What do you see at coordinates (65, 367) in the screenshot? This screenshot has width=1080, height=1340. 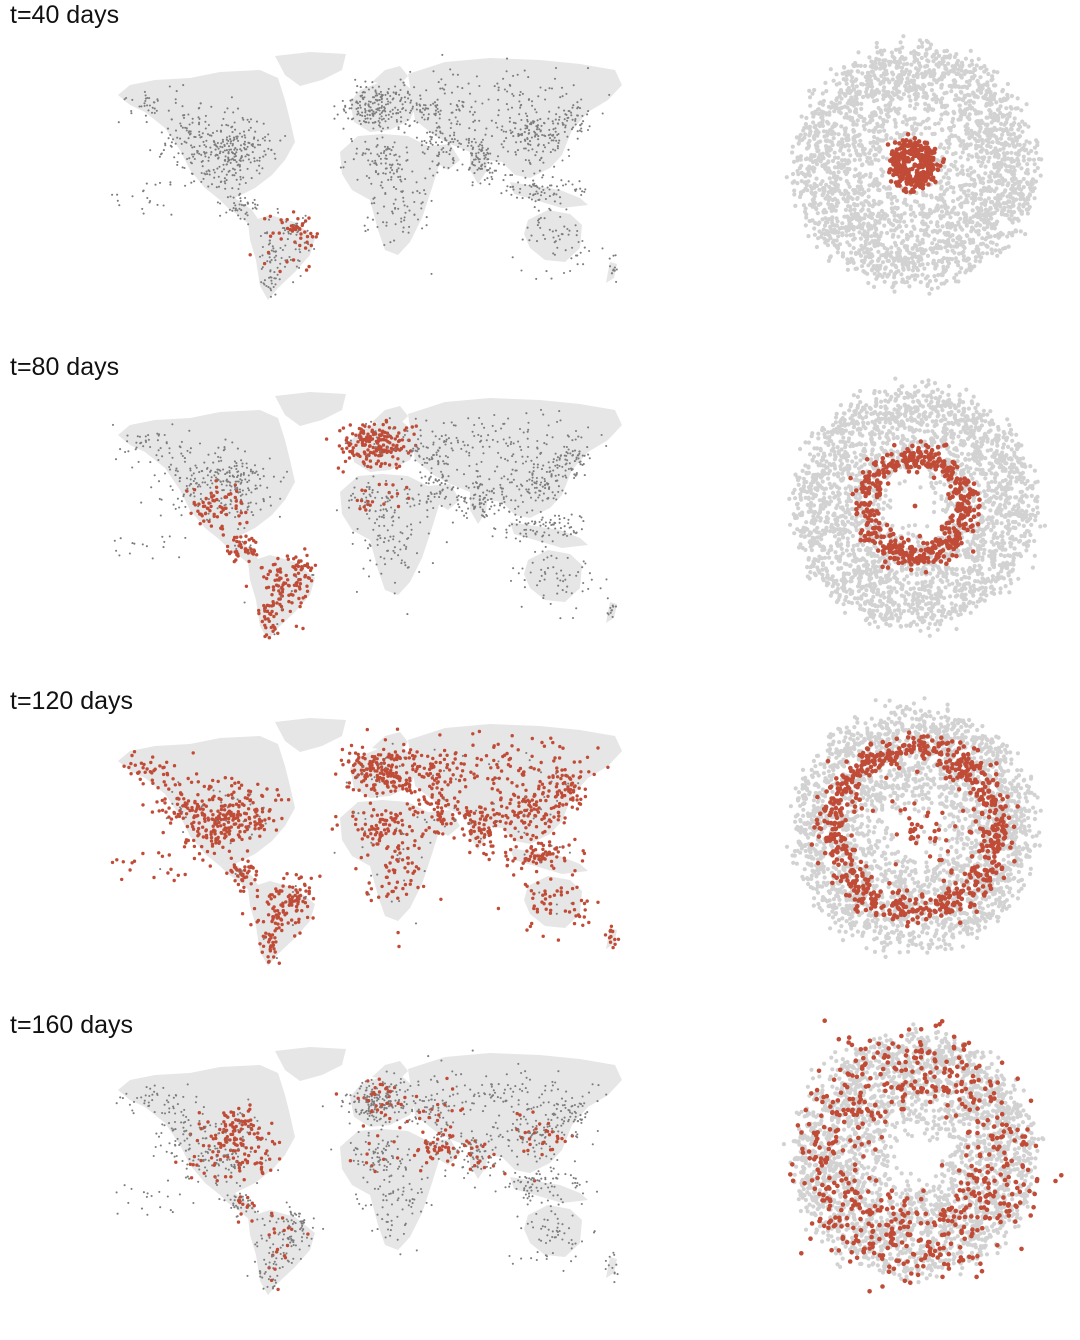 I see `time-label: t=80 days` at bounding box center [65, 367].